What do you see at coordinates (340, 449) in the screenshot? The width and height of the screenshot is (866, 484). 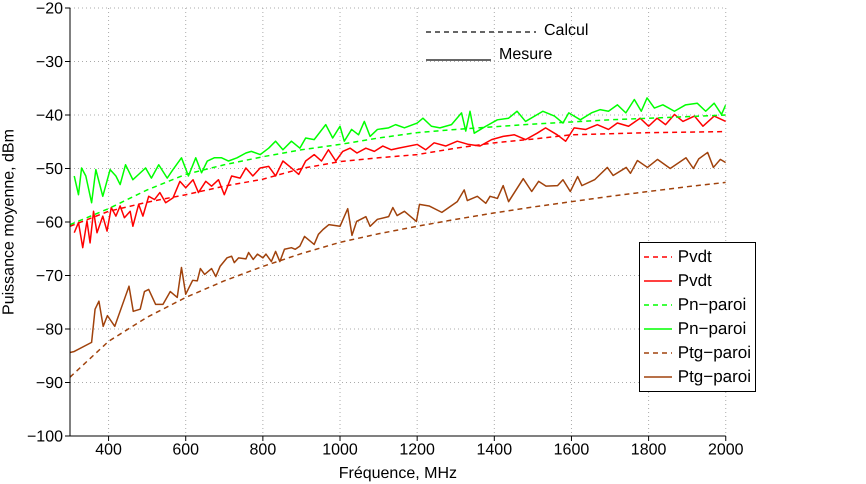 I see `x-tick-label: 1000` at bounding box center [340, 449].